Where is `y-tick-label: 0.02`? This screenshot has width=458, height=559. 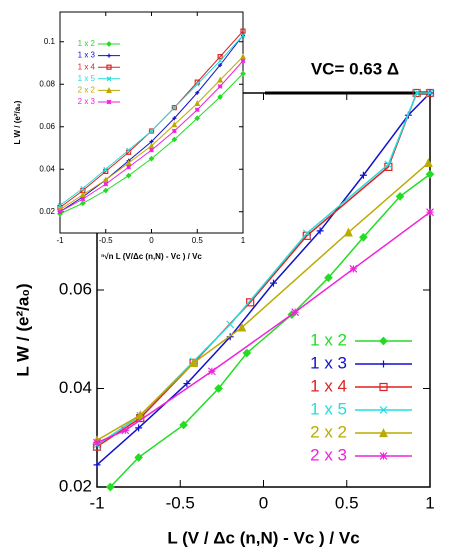 y-tick-label: 0.02 is located at coordinates (47, 211).